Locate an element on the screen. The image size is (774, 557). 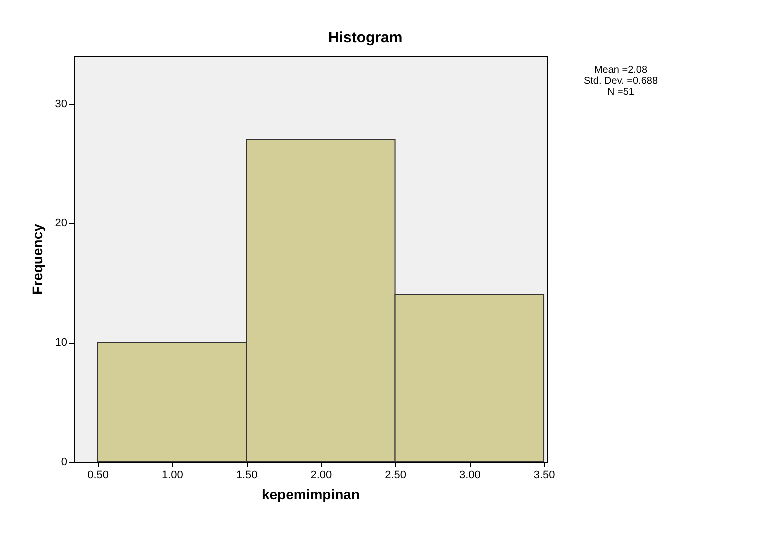
x-tick-label: 2.00 is located at coordinates (321, 476).